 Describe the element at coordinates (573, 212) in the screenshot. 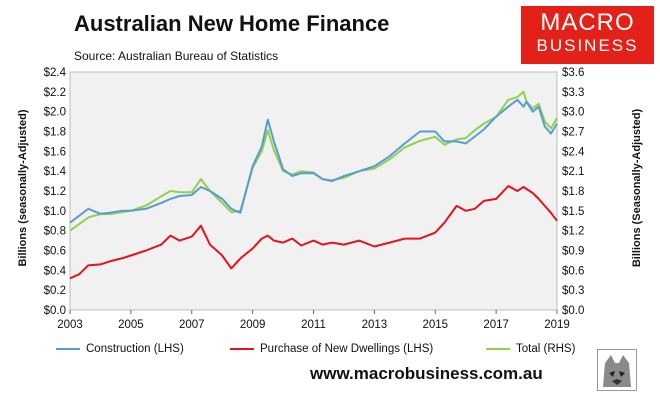

I see `y-right-tick-label: $1.5` at that location.